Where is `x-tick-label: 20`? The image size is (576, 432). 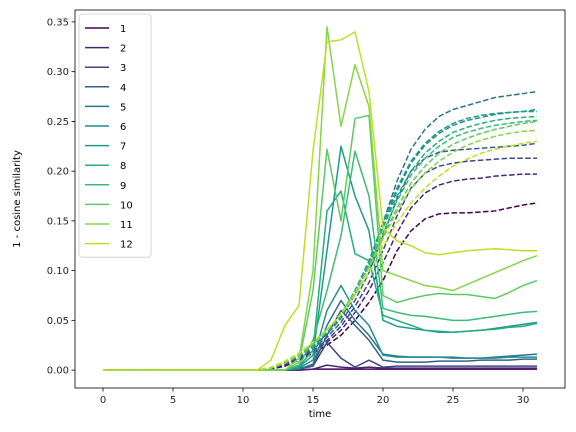 x-tick-label: 20 is located at coordinates (383, 400).